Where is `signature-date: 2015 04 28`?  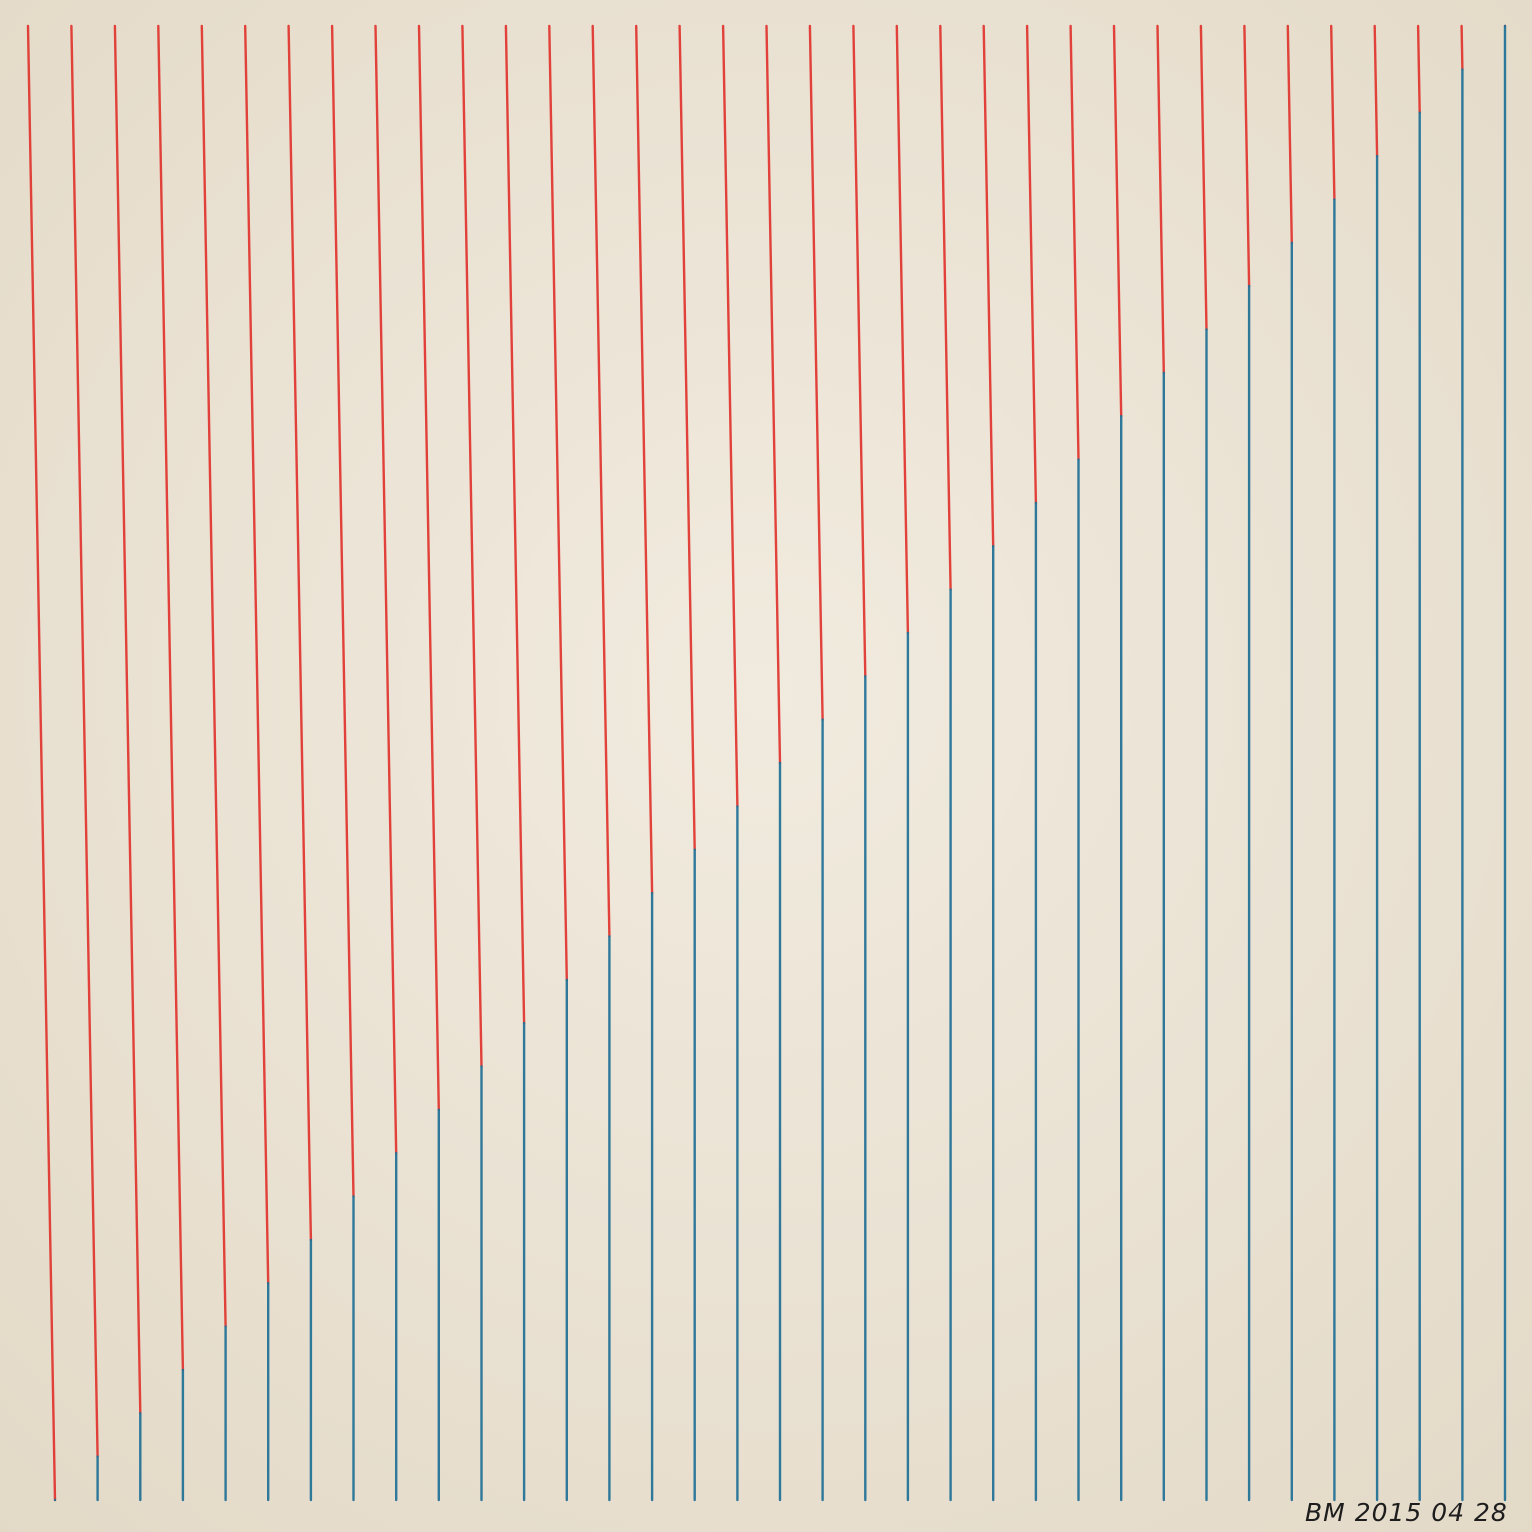
signature-date: 2015 04 28 is located at coordinates (1431, 1512).